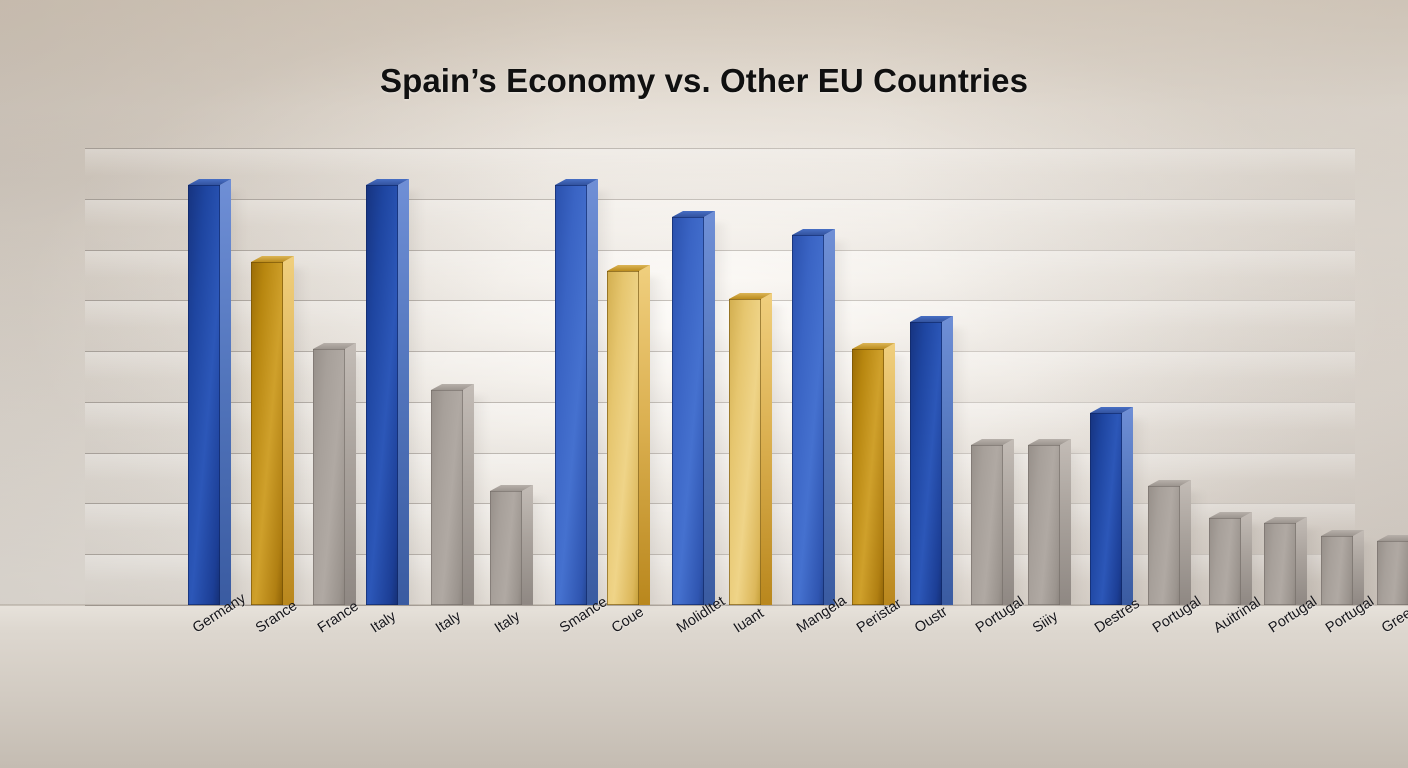 The height and width of the screenshot is (768, 1408). I want to click on chart-title: Spain’s Economy vs. Other EU Countries, so click(704, 80).